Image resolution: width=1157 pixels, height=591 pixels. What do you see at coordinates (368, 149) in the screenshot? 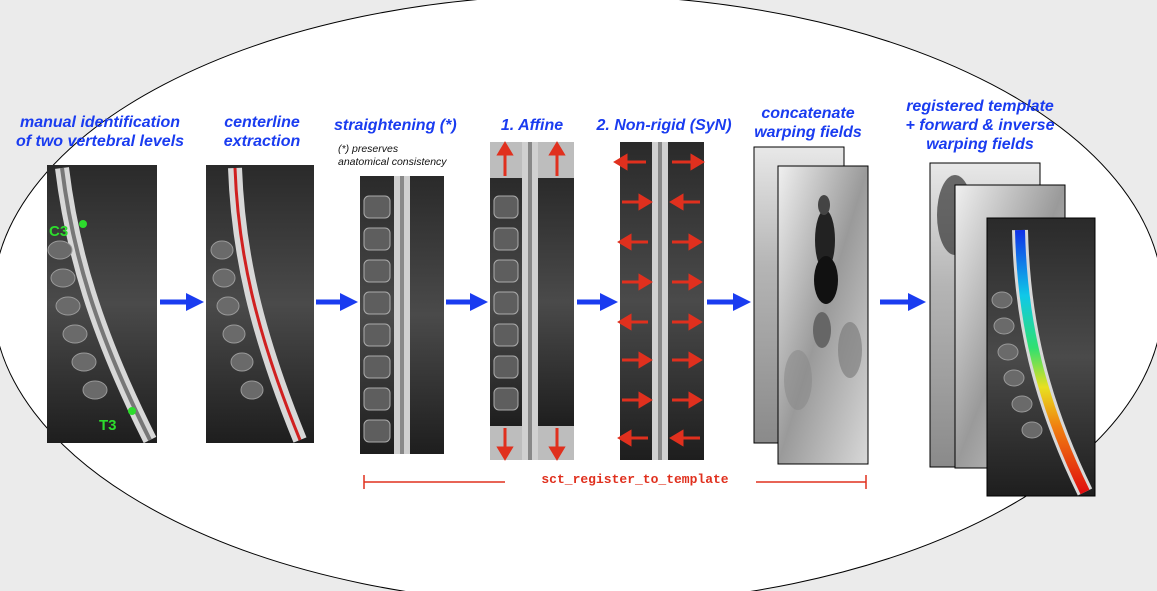
I see `note-line1: (*) preserves` at bounding box center [368, 149].